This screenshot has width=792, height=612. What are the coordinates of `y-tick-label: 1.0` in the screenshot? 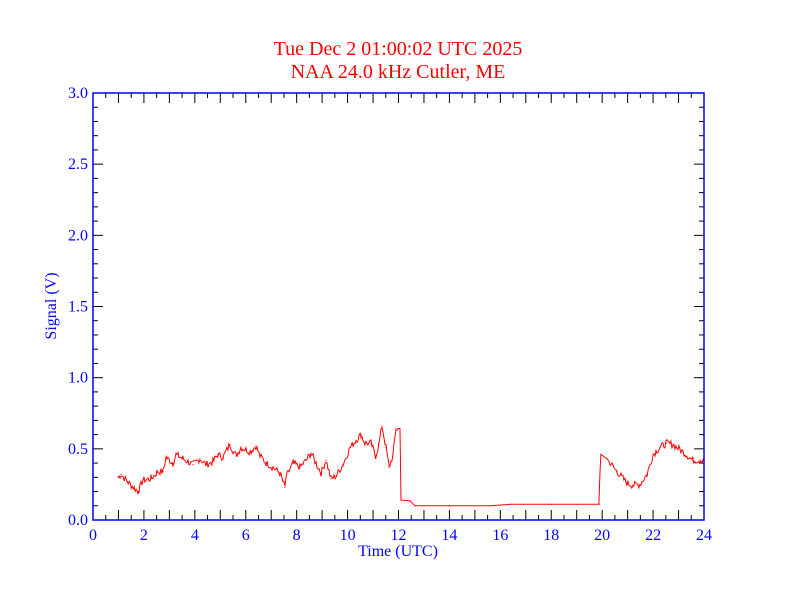 It's located at (78, 378).